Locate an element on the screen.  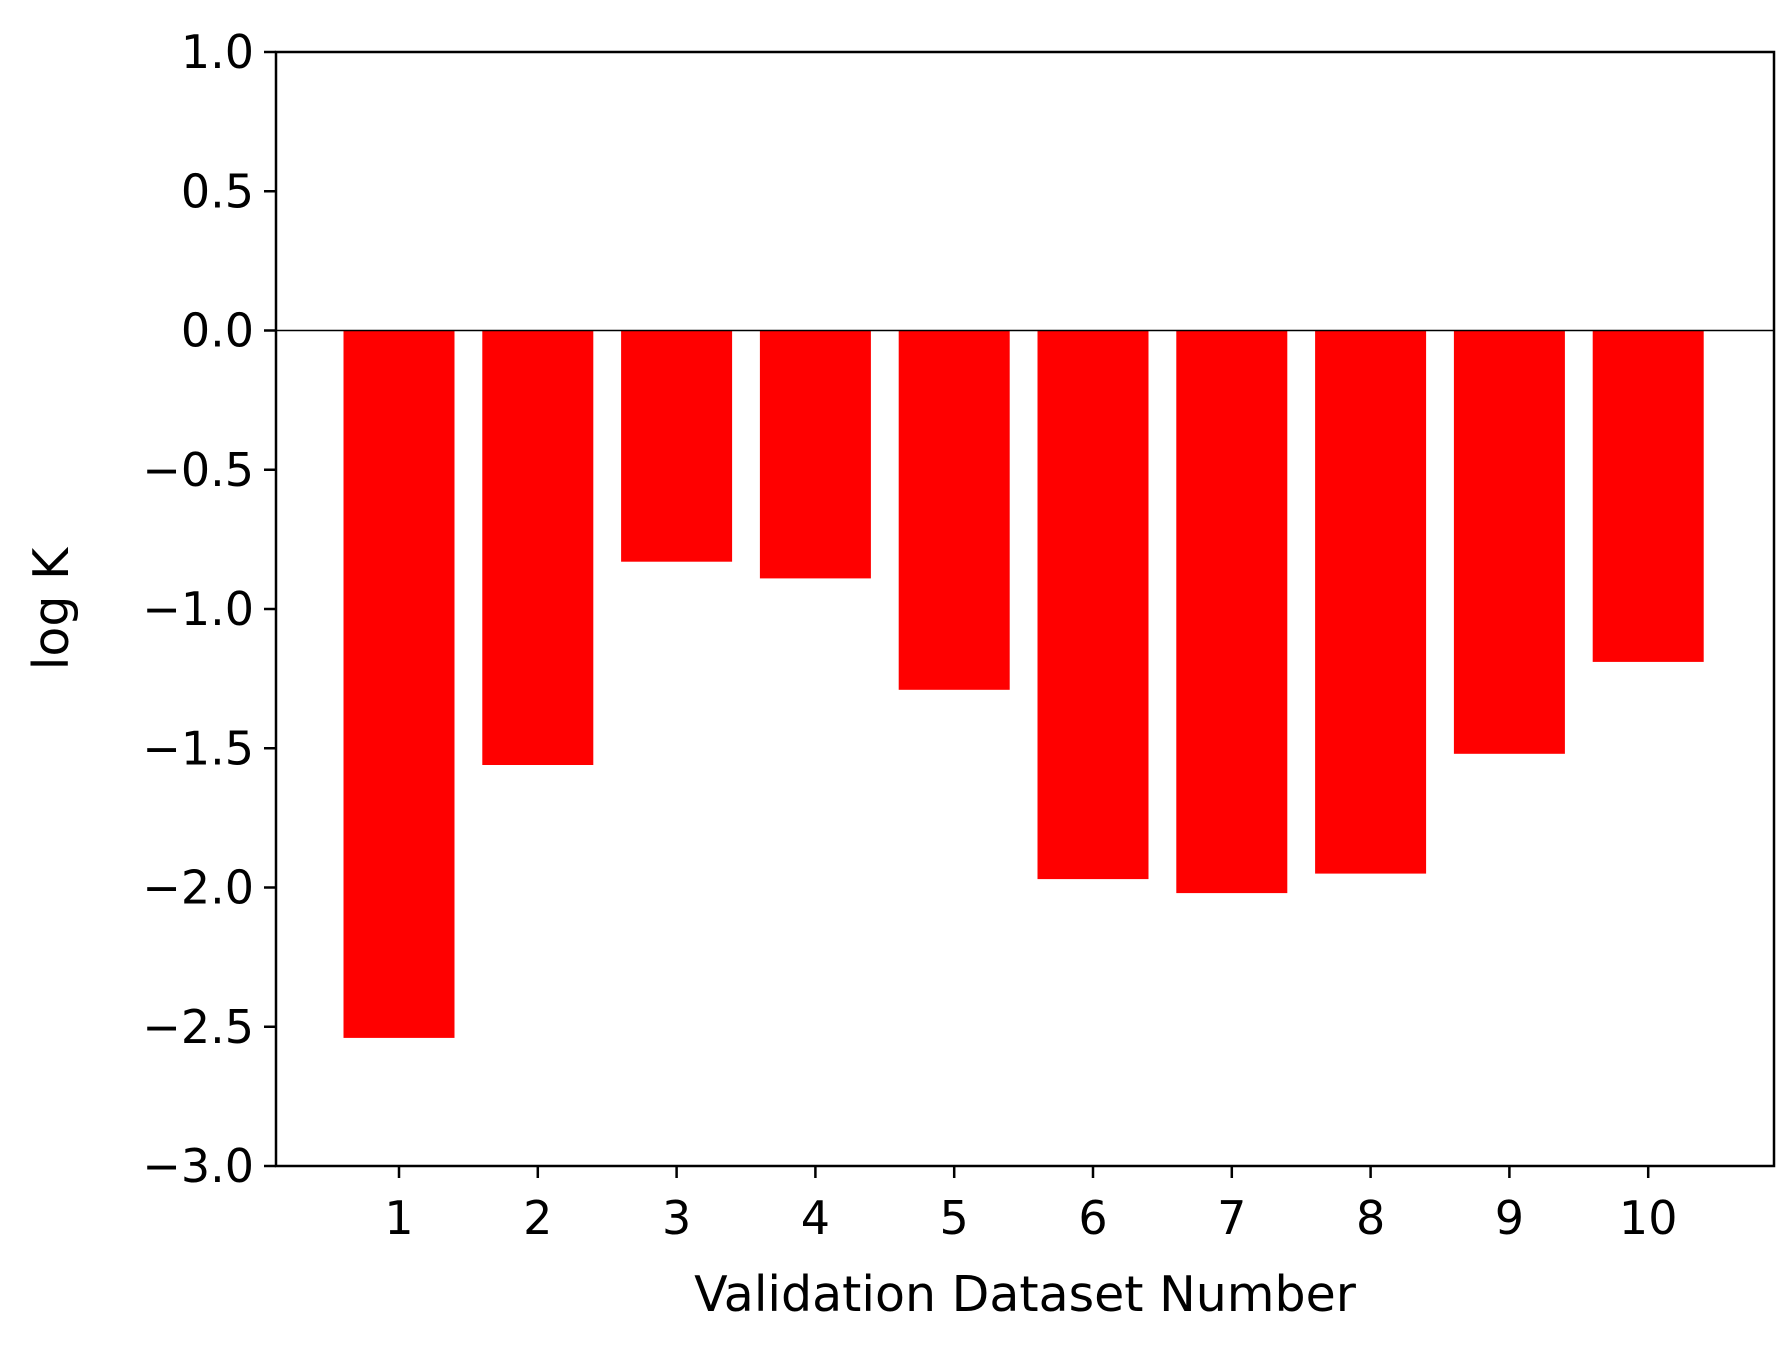
x-tick-label: 3 is located at coordinates (676, 1218).